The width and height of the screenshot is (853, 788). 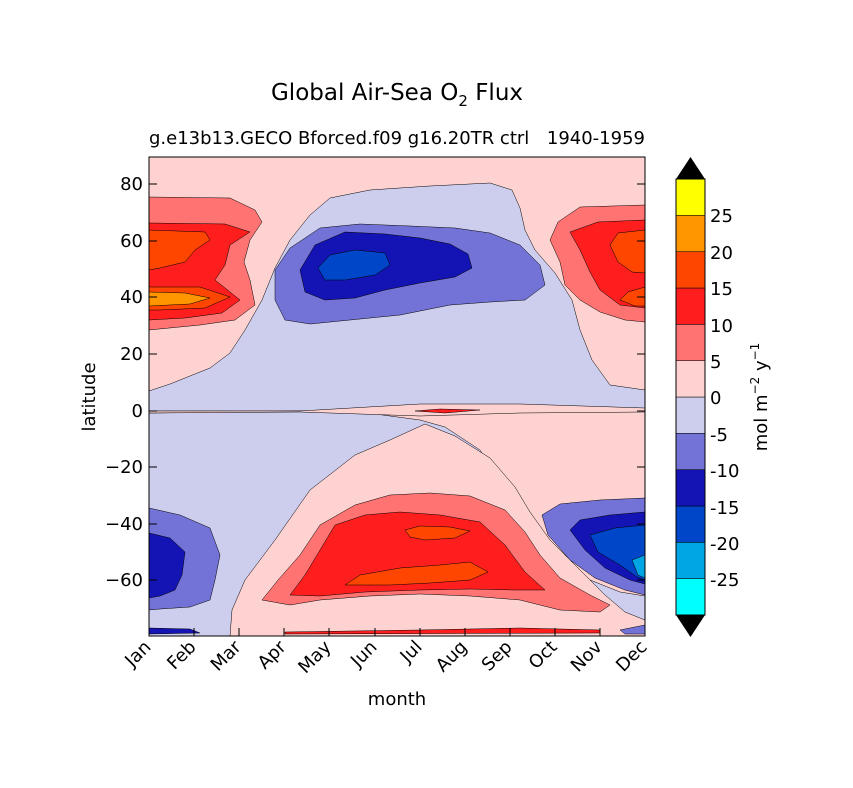 What do you see at coordinates (638, 566) in the screenshot?
I see `contour-band-light-cyan-blue` at bounding box center [638, 566].